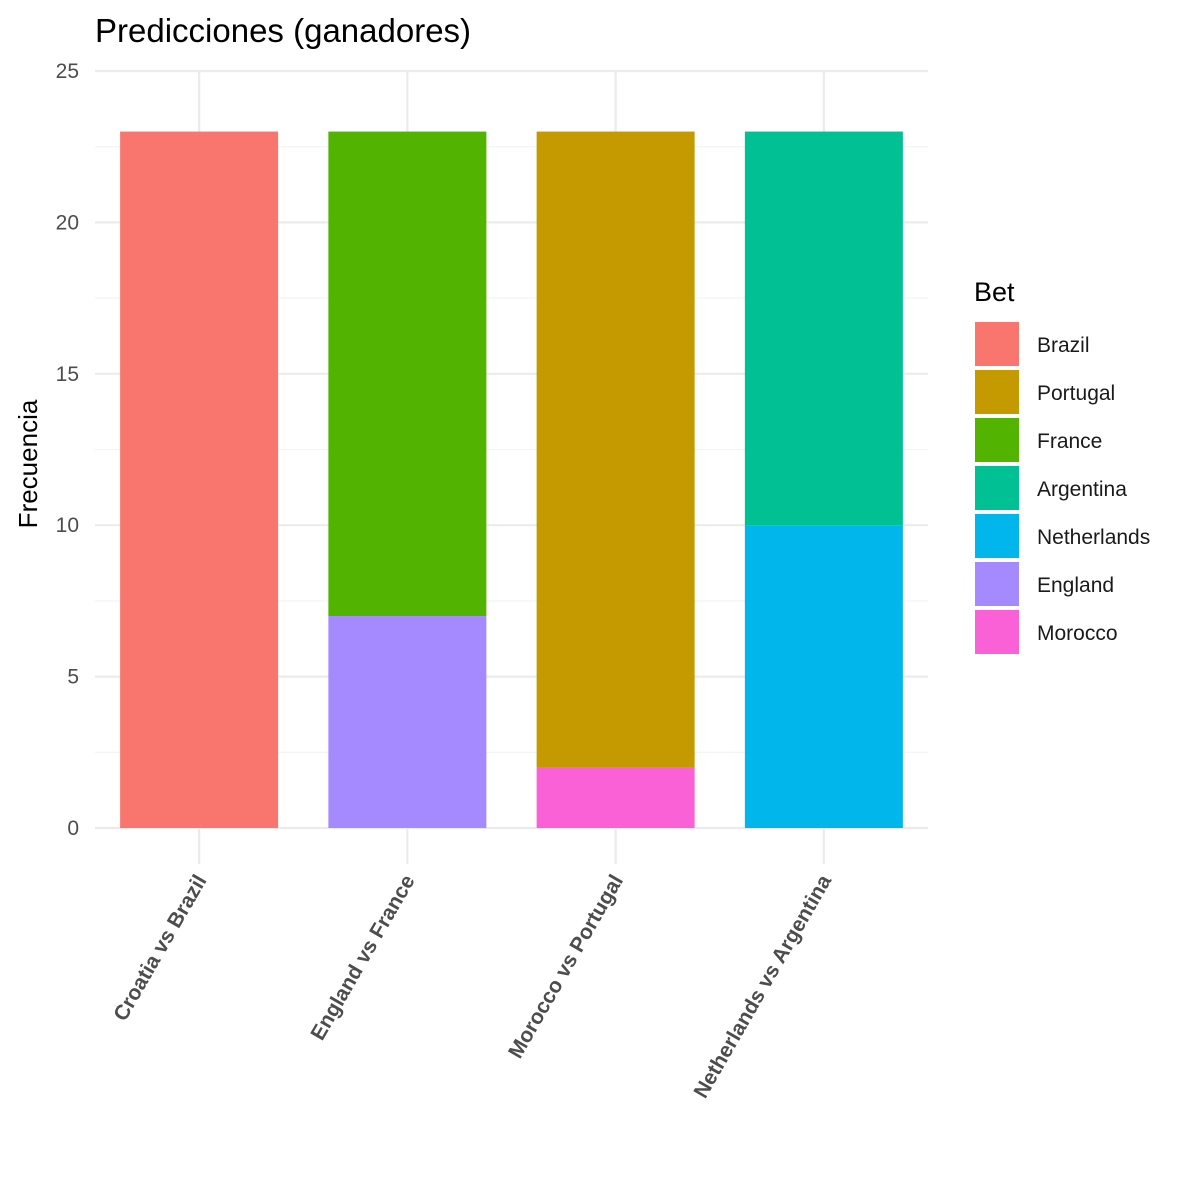  What do you see at coordinates (67, 71) in the screenshot?
I see `y-tick-label: 25` at bounding box center [67, 71].